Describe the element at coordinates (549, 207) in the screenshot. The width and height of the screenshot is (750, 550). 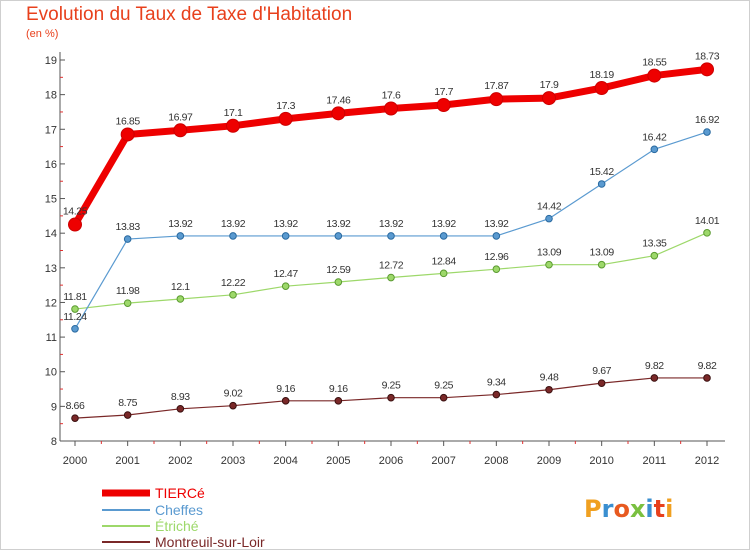
I see `data-label: 14.42` at that location.